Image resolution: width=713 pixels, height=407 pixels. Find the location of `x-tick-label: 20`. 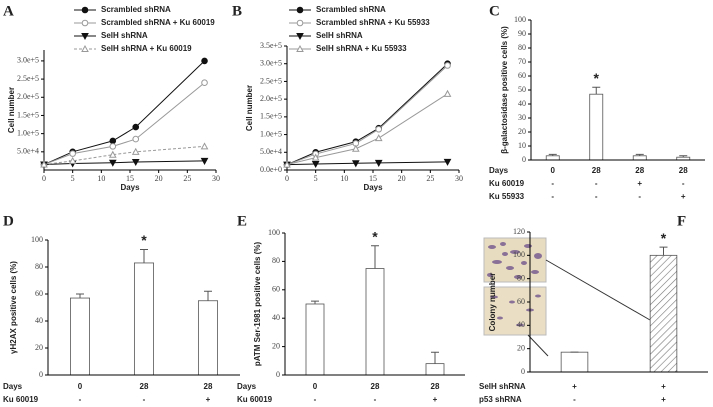

x-tick-label: 20 is located at coordinates (402, 178).